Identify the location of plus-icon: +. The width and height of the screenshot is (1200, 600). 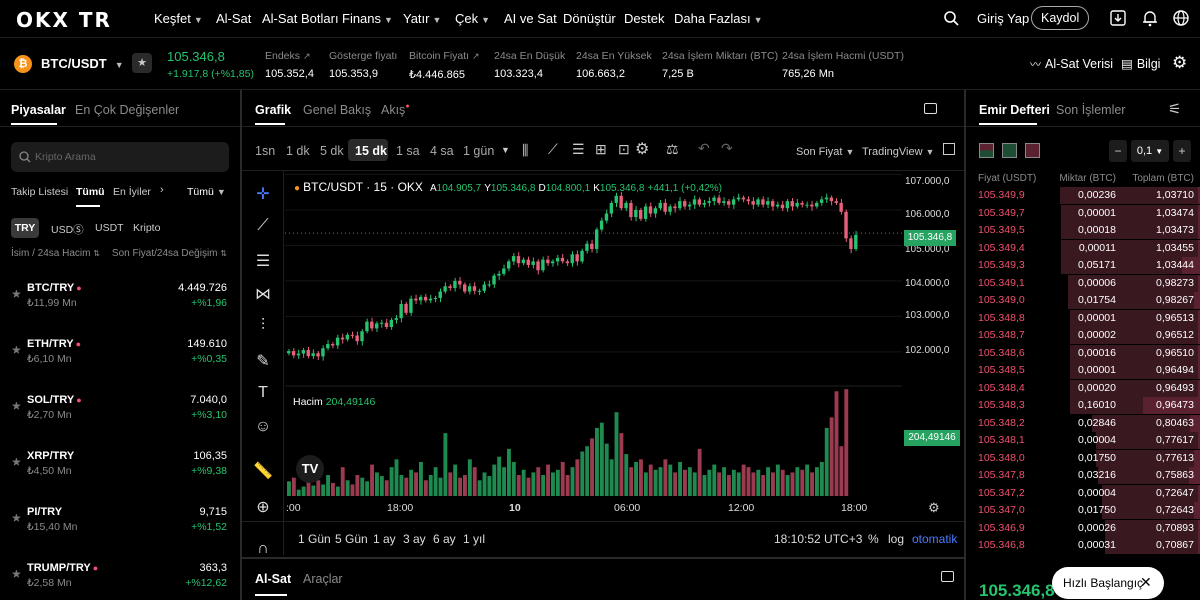
(1182, 151).